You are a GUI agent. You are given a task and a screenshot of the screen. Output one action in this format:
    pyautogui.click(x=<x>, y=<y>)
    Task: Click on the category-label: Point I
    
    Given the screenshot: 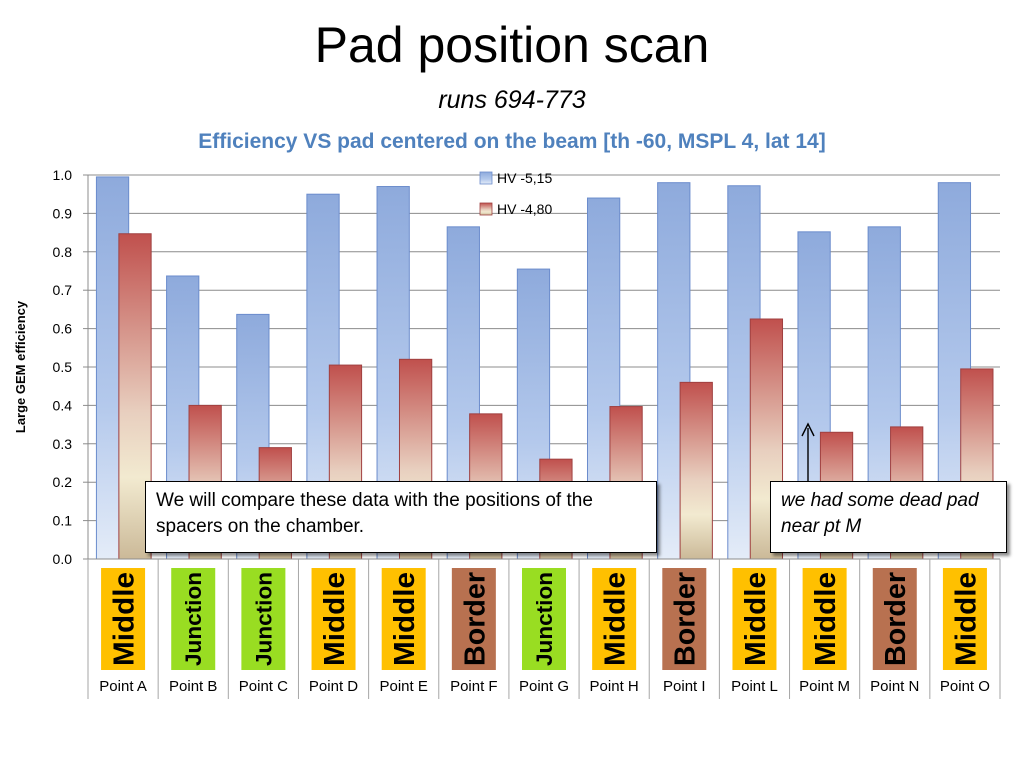 What is the action you would take?
    pyautogui.click(x=684, y=686)
    